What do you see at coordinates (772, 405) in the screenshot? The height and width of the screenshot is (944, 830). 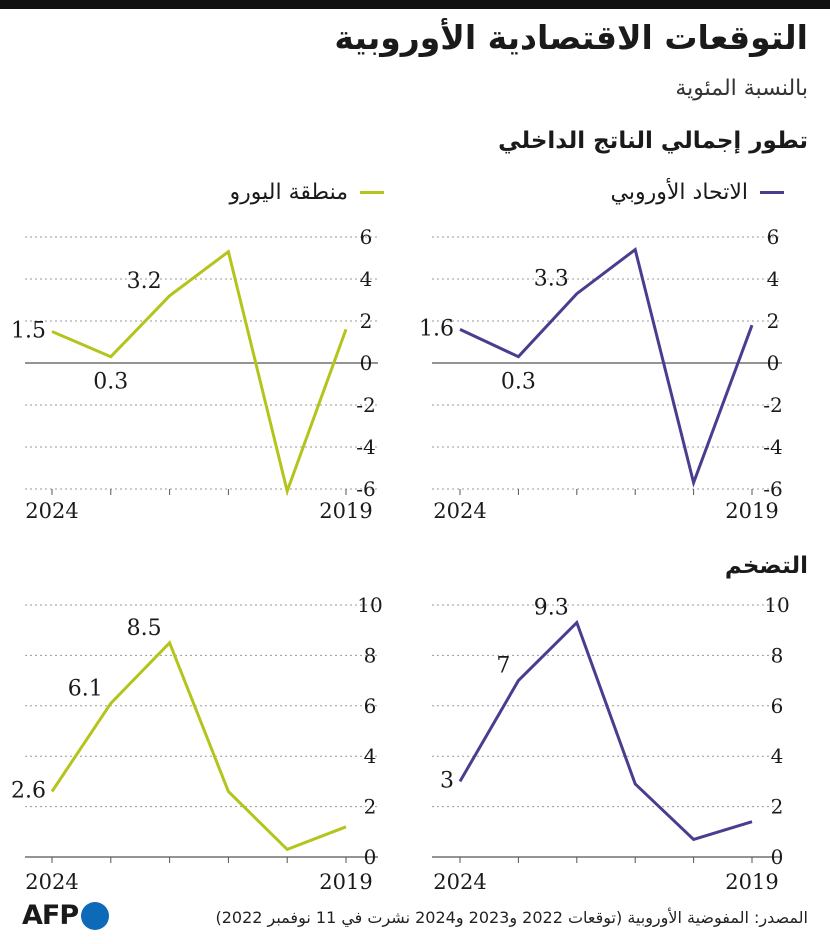 I see `gdp-eu-y-tick-label: -2` at bounding box center [772, 405].